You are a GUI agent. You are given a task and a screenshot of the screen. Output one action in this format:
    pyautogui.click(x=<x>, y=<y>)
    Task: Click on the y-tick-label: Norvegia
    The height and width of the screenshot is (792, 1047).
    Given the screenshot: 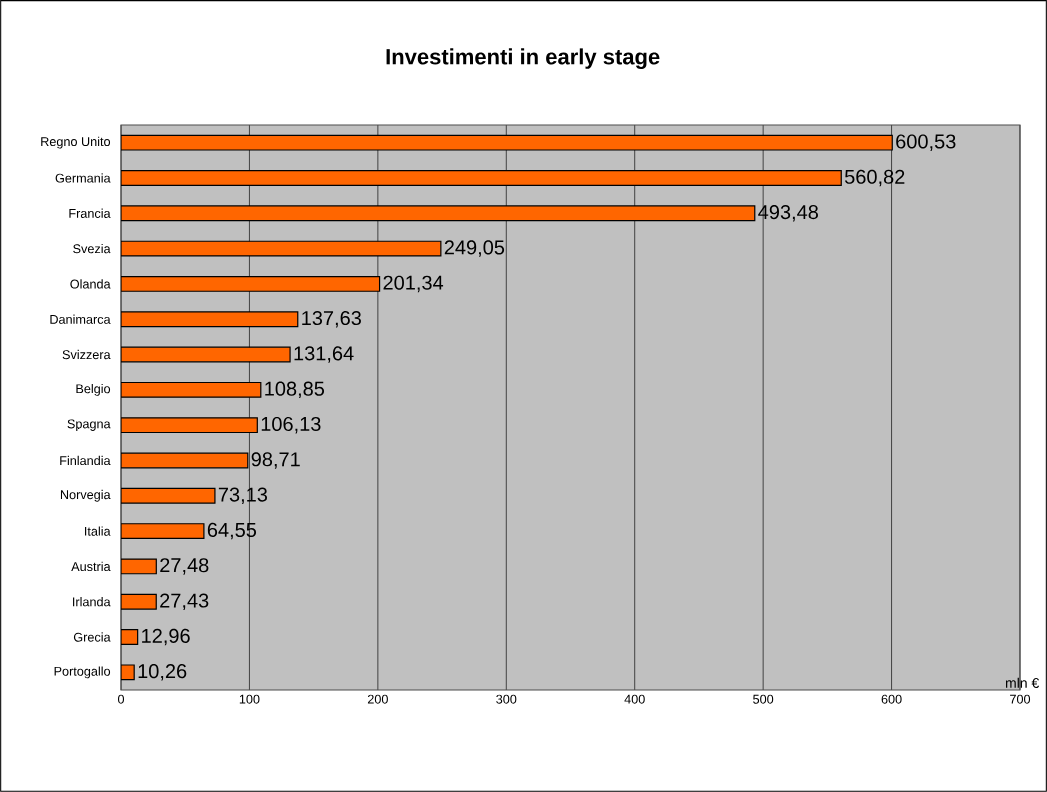 What is the action you would take?
    pyautogui.click(x=85, y=495)
    